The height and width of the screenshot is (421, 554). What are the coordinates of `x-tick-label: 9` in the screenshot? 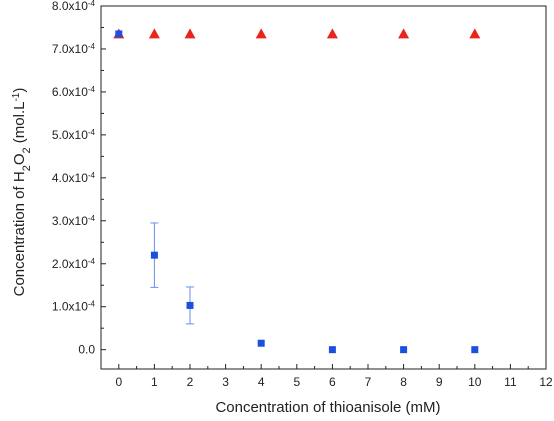 It's located at (439, 382).